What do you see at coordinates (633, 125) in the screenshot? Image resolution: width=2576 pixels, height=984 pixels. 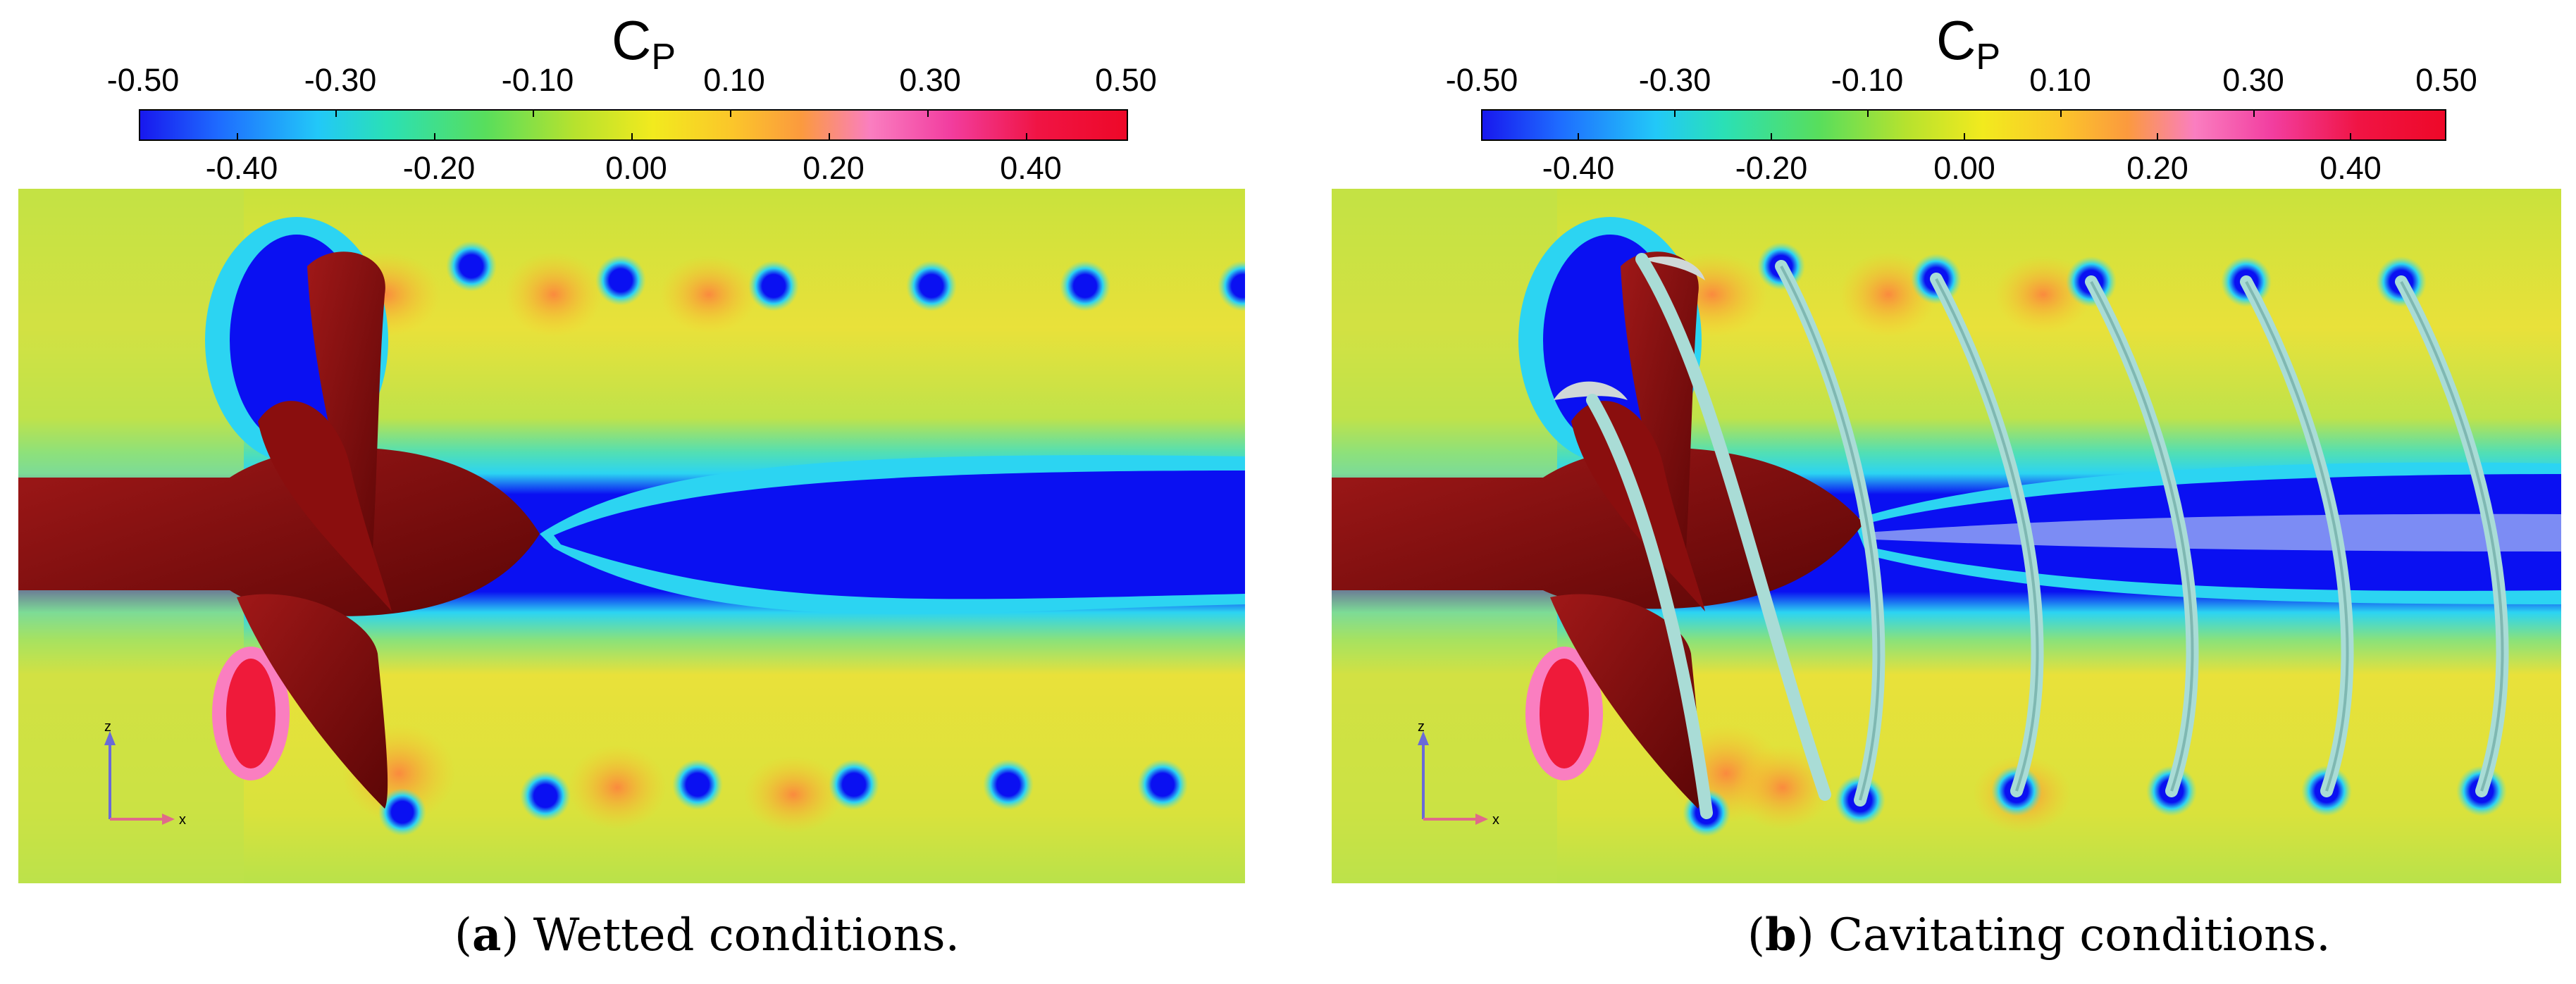 I see `colorbar` at bounding box center [633, 125].